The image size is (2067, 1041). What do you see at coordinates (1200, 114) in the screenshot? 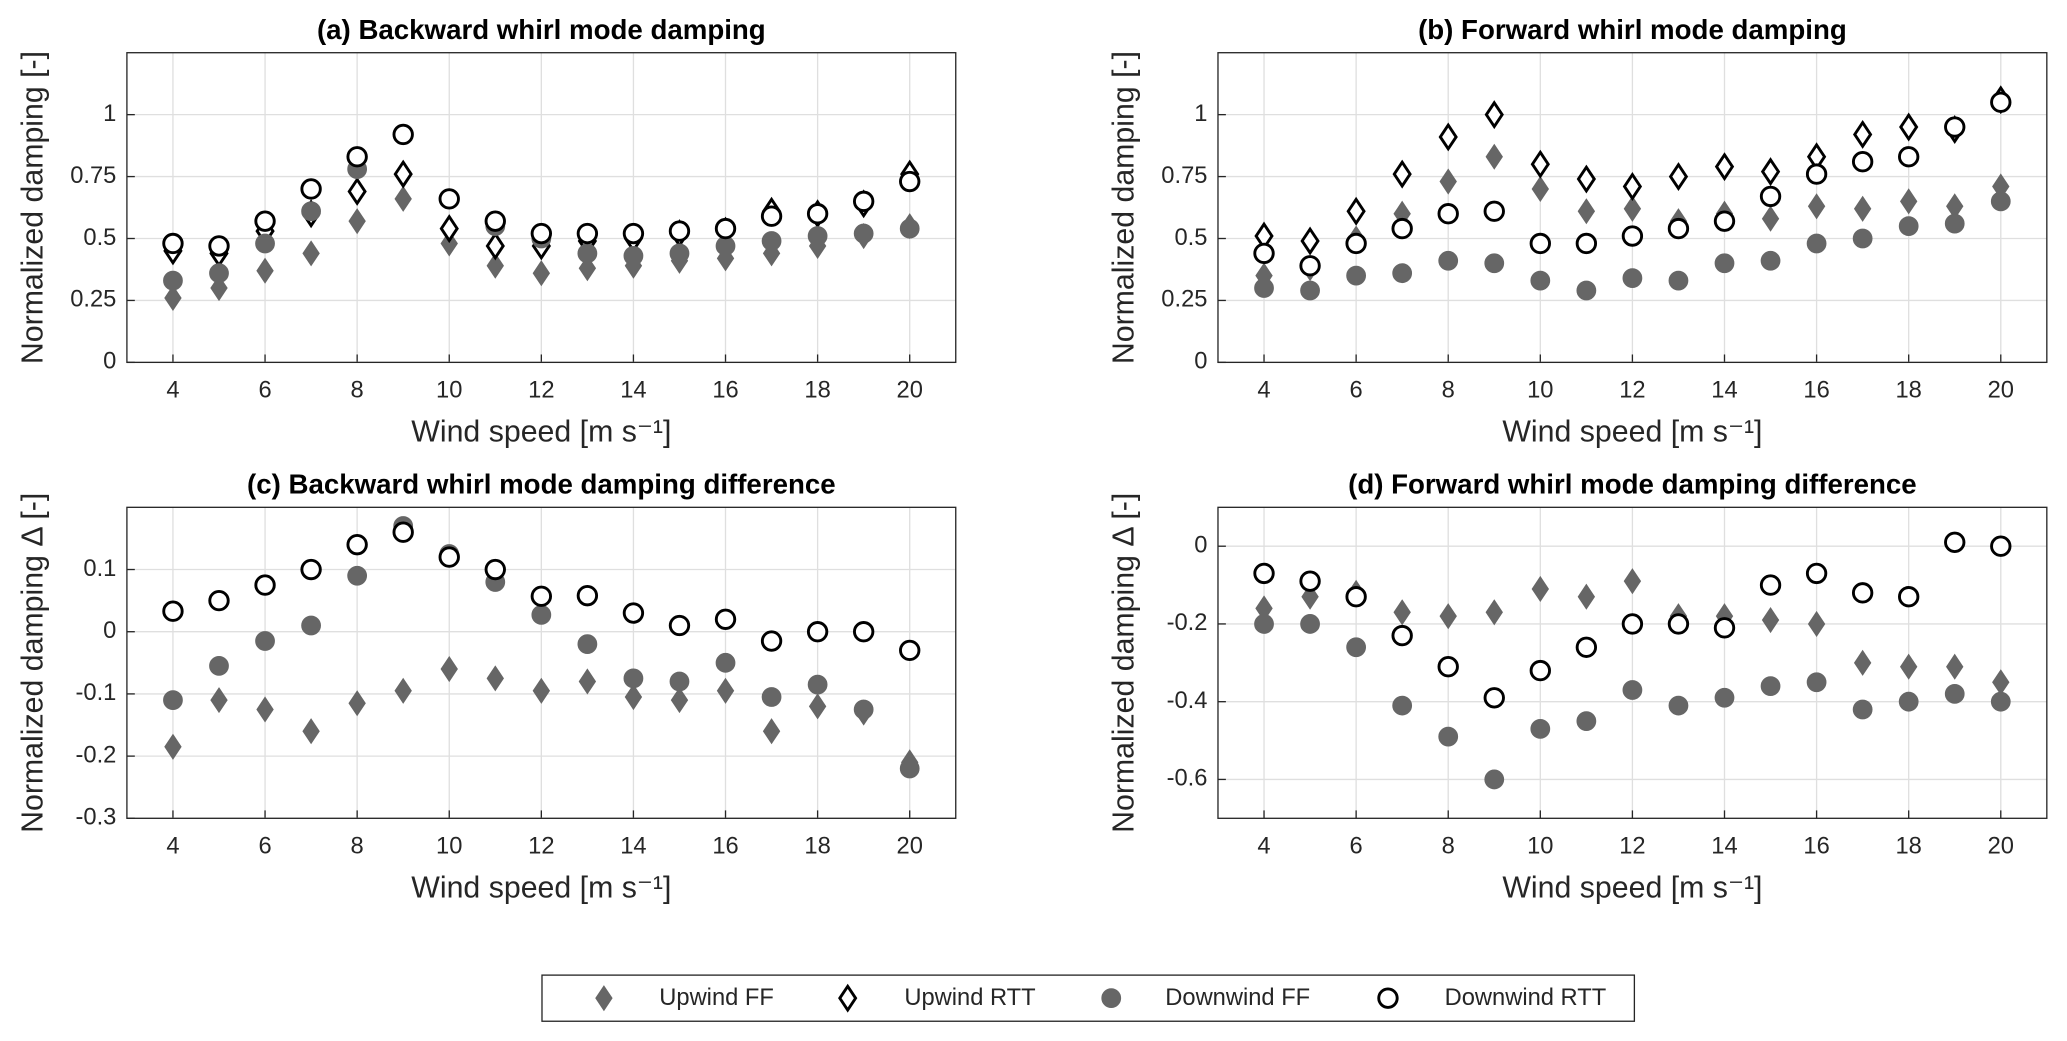
I see `y-tick-label: 1` at bounding box center [1200, 114].